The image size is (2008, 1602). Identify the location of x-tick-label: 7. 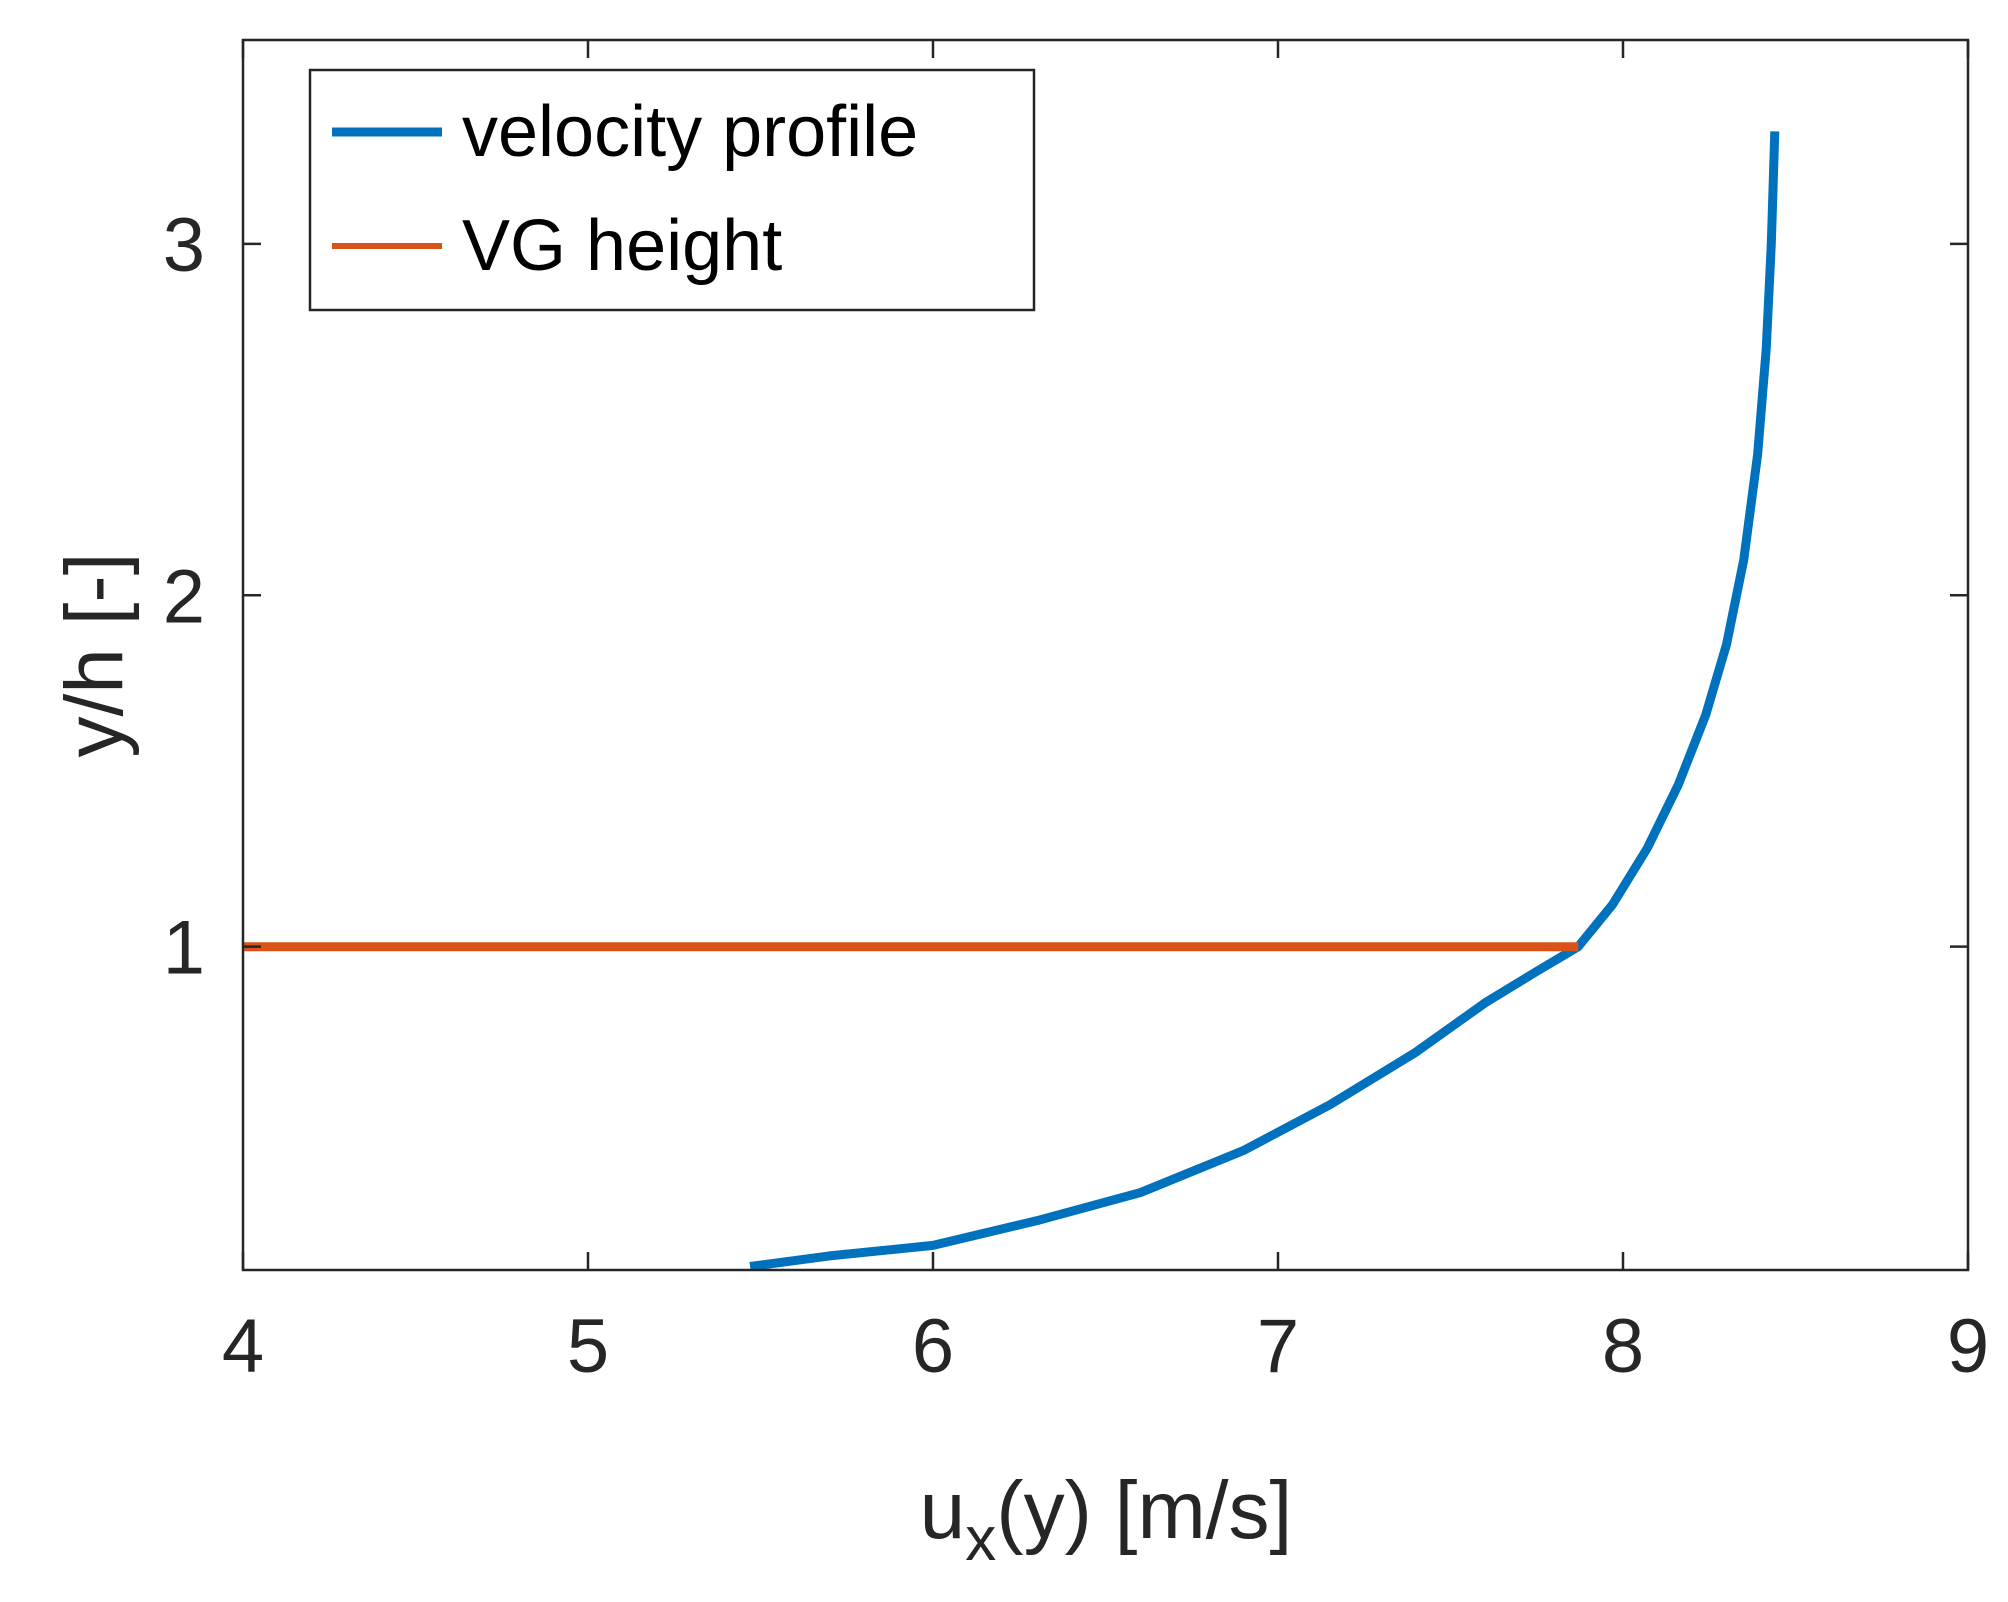
(1278, 1346).